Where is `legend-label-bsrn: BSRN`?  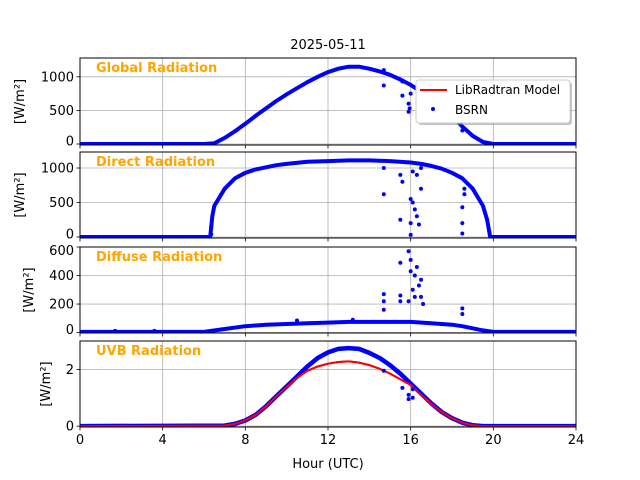 legend-label-bsrn: BSRN is located at coordinates (471, 110).